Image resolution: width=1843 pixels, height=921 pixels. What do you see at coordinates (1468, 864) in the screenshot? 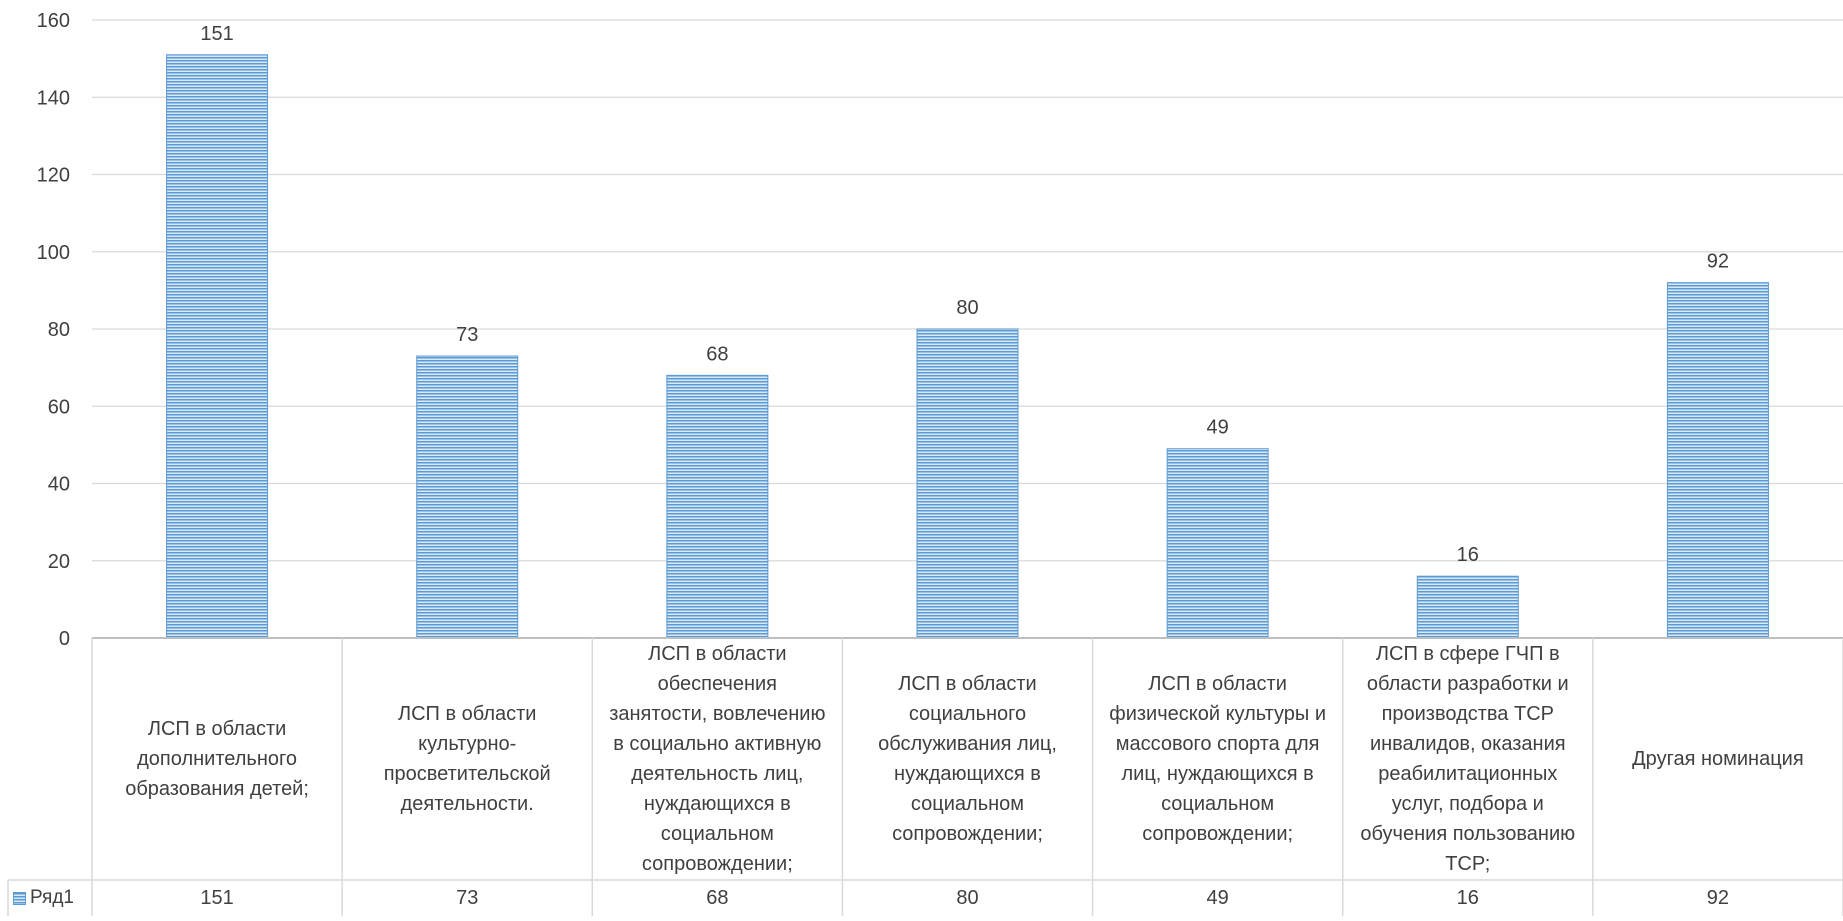
I see `category-label-line: ТСР;` at bounding box center [1468, 864].